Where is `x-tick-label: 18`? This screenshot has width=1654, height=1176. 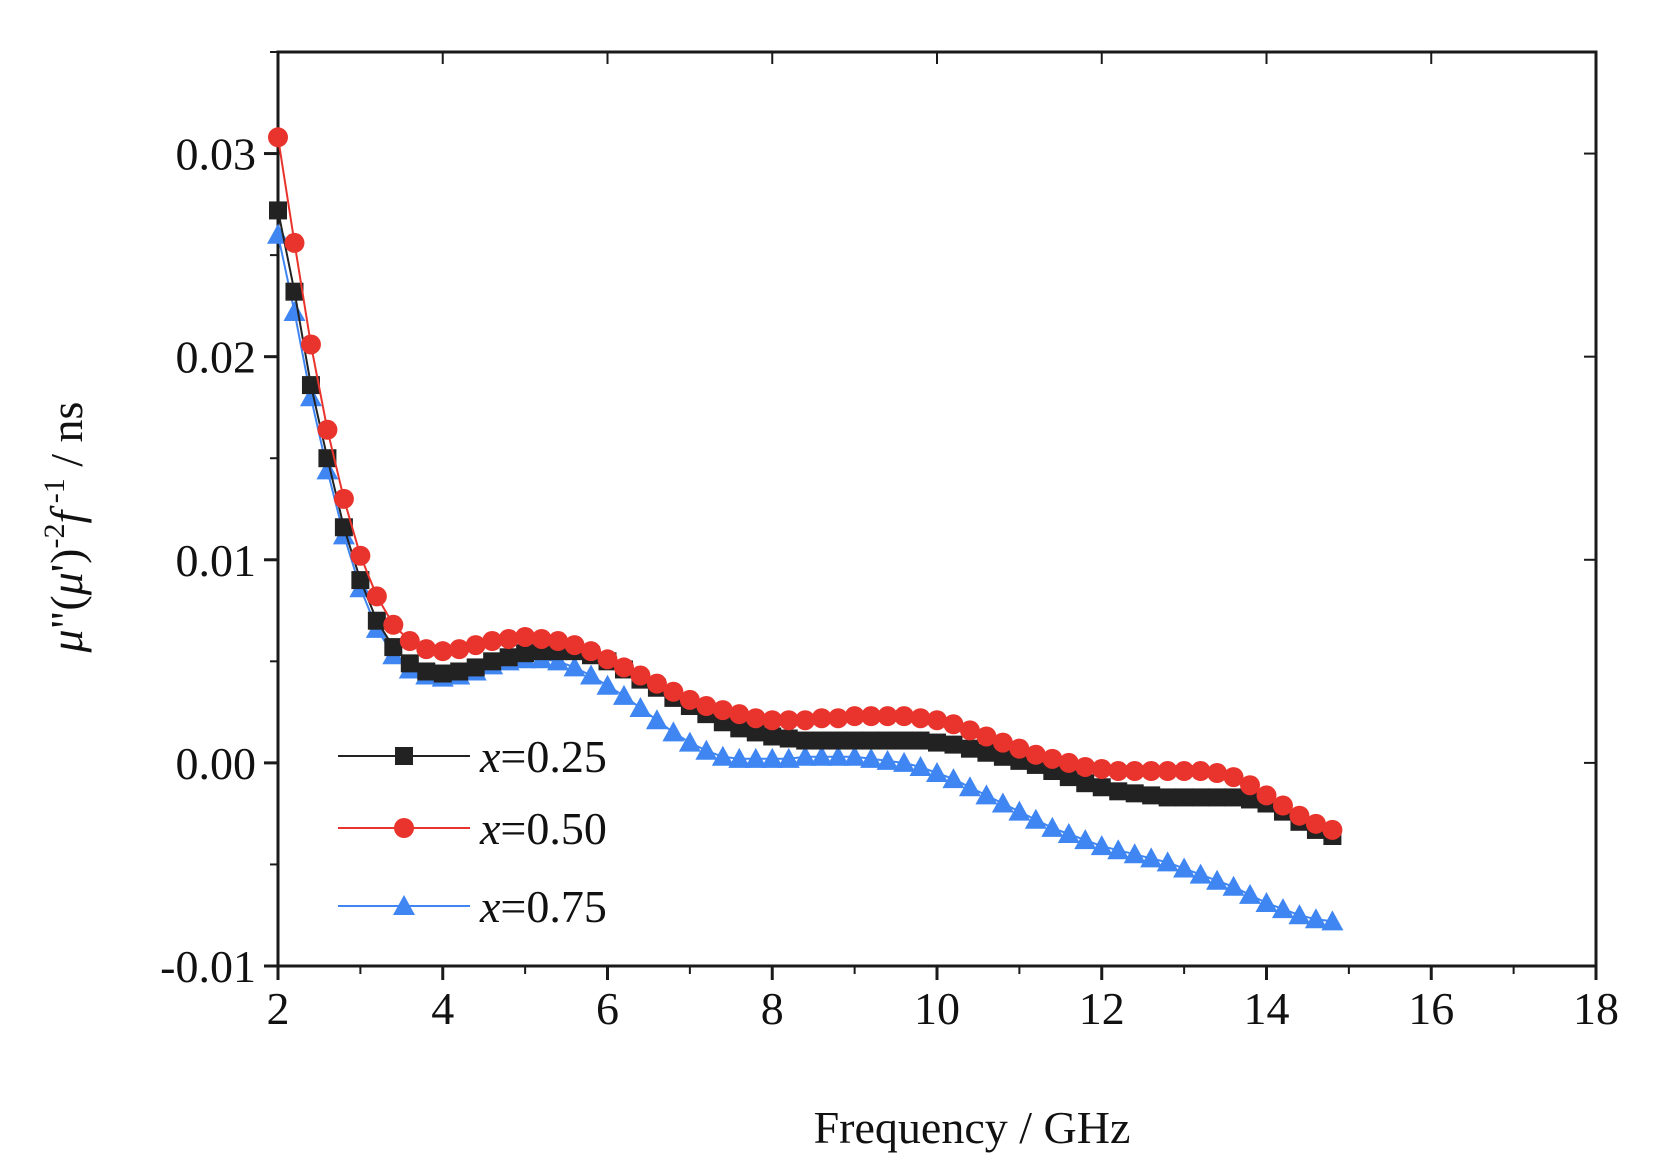
x-tick-label: 18 is located at coordinates (1596, 1008).